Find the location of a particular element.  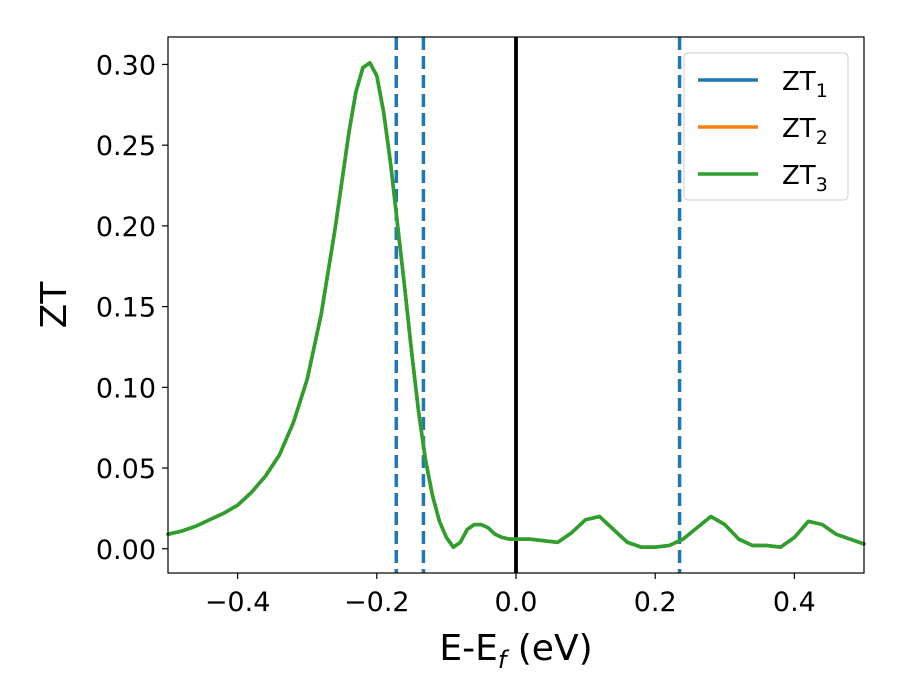

x-axis-ticks: −0.4 −0.2 0.0 0.2 0.4 is located at coordinates (510, 595).